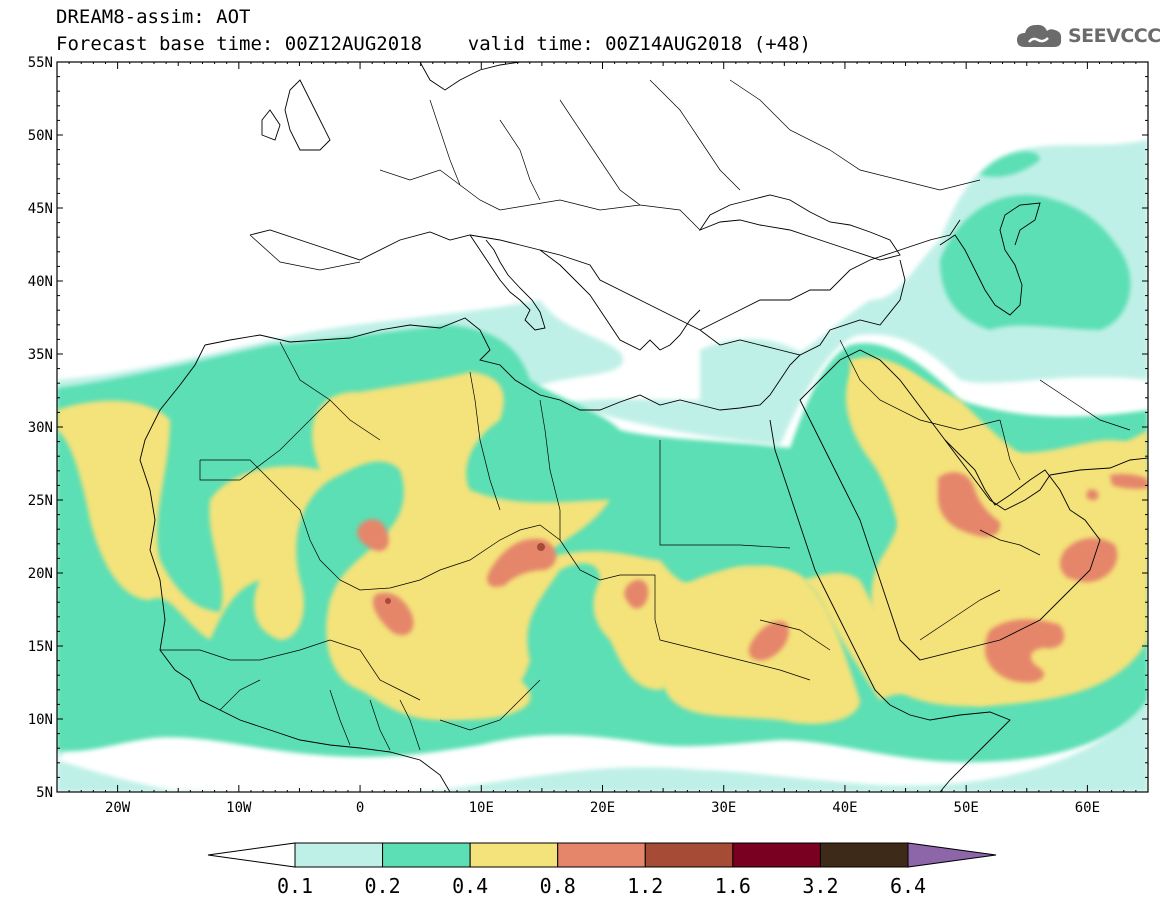 This screenshot has width=1165, height=905. Describe the element at coordinates (251, 855) in the screenshot. I see `legend-low-arrow` at that location.